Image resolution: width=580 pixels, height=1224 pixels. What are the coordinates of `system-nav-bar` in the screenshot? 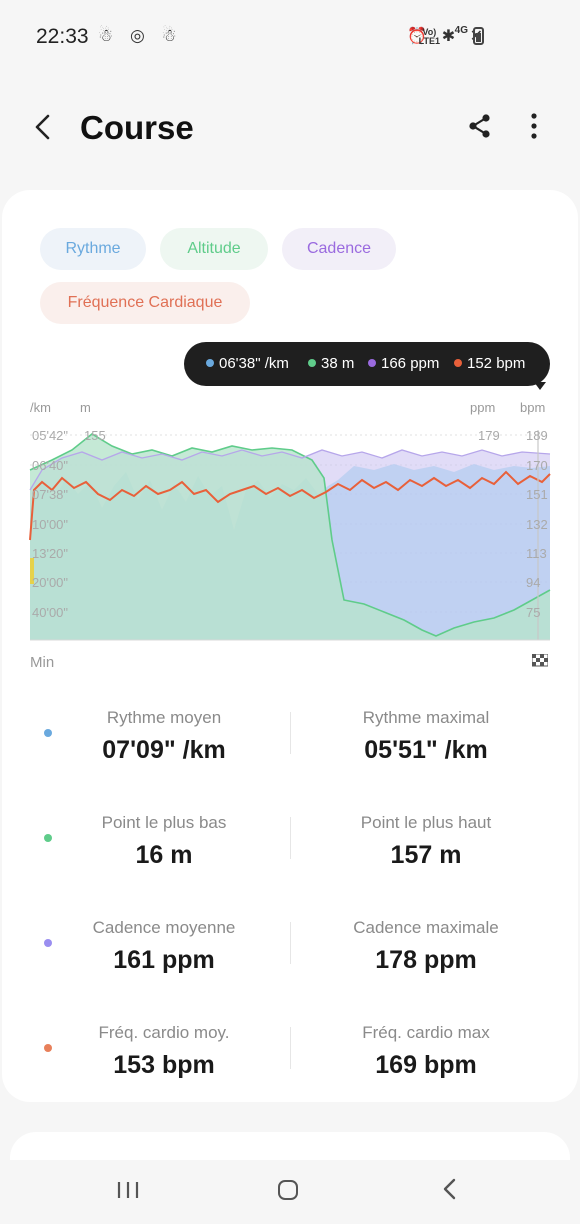 It's located at (290, 1192).